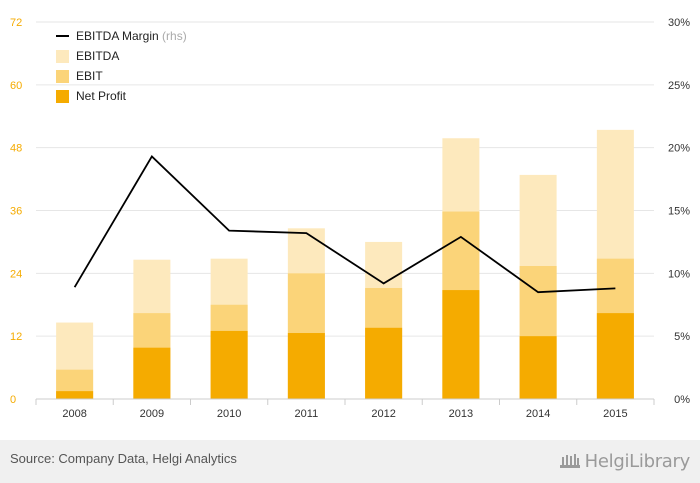 This screenshot has width=700, height=483. I want to click on x-tick-label: 2011, so click(307, 414).